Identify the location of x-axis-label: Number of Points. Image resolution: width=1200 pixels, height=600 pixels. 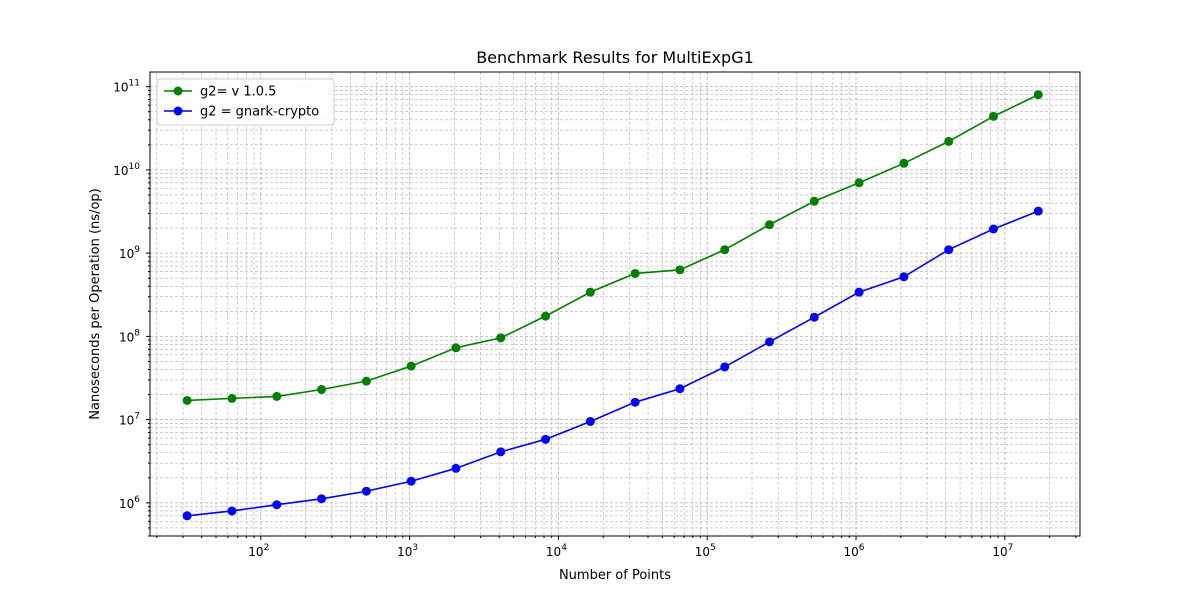
(615, 575).